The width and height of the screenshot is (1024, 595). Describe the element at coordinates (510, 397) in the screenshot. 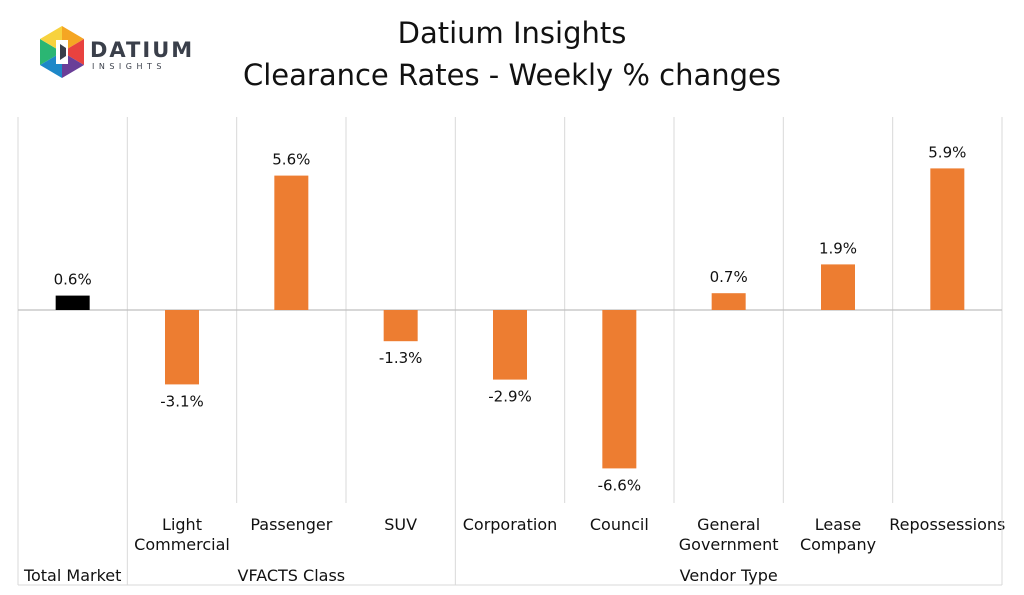

I see `data-label-4: -2.9%` at that location.